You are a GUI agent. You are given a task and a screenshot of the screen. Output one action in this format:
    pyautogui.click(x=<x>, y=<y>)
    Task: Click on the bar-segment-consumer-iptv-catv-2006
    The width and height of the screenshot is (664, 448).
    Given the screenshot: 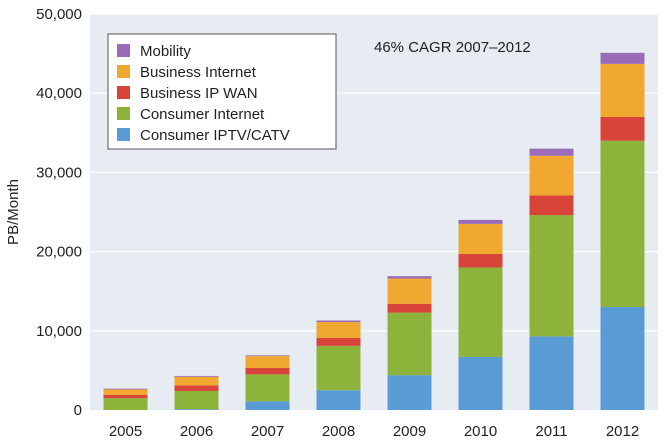 What is the action you would take?
    pyautogui.click(x=196, y=409)
    